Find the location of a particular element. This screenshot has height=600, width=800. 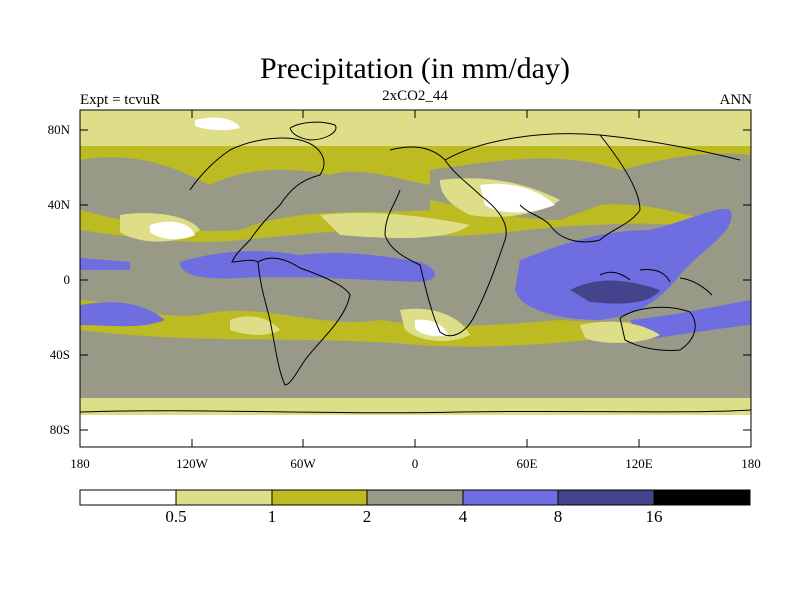

field-indo-pacific-warm-pool is located at coordinates (623, 264).